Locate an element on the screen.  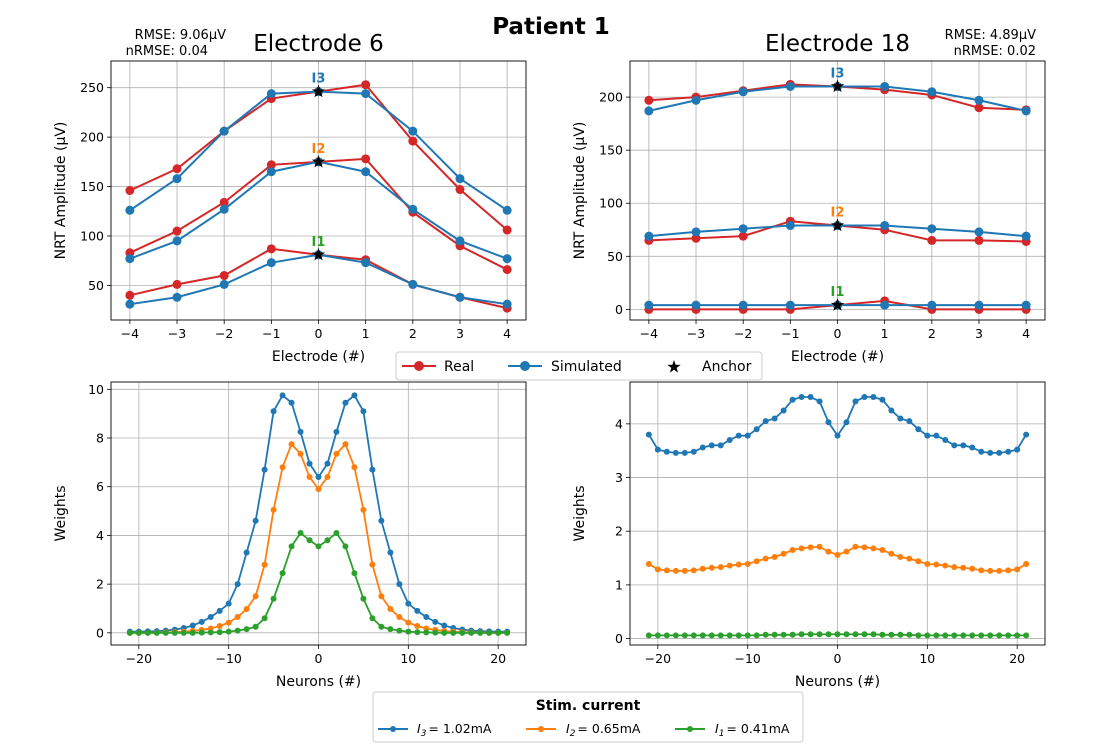
x-axis-label: Electrode (#) is located at coordinates (837, 357).